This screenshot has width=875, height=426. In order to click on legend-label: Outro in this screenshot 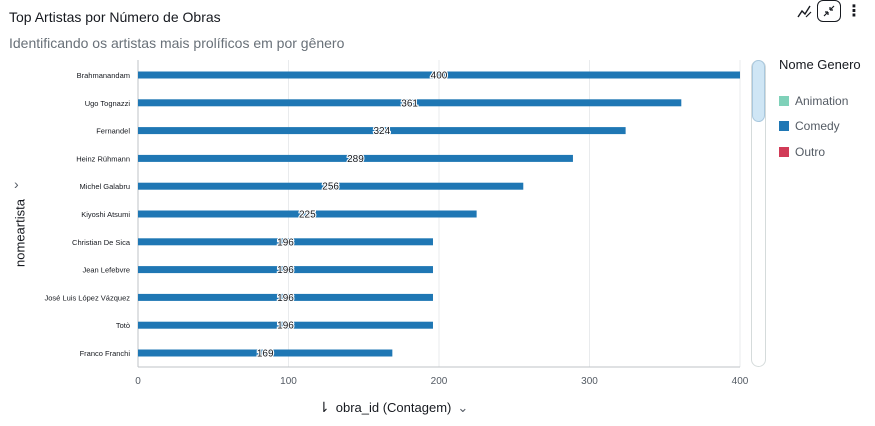, I will do `click(810, 151)`.